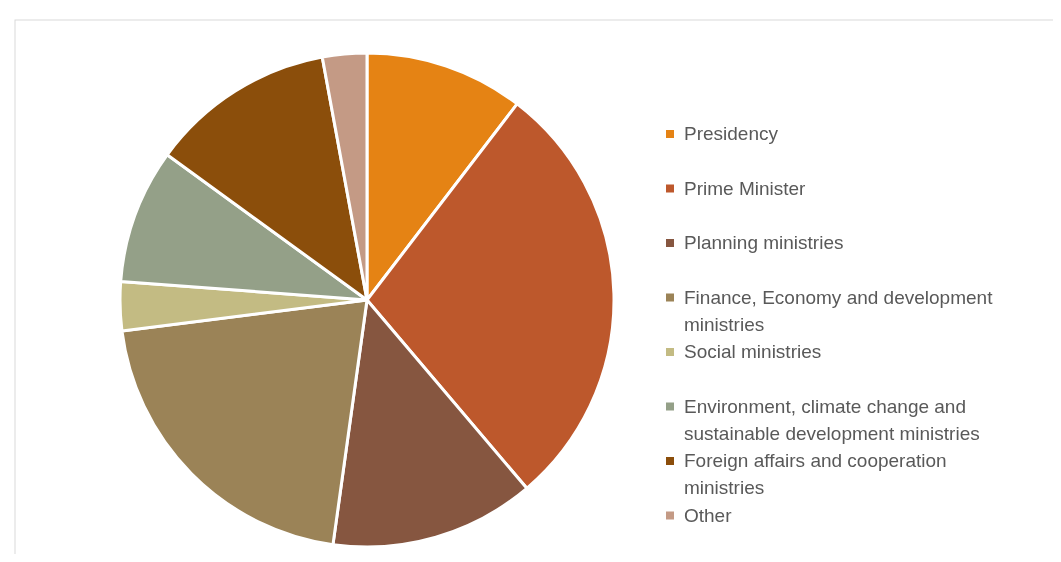 The width and height of the screenshot is (1061, 562). Describe the element at coordinates (764, 243) in the screenshot. I see `legend-label: Planning ministries` at that location.